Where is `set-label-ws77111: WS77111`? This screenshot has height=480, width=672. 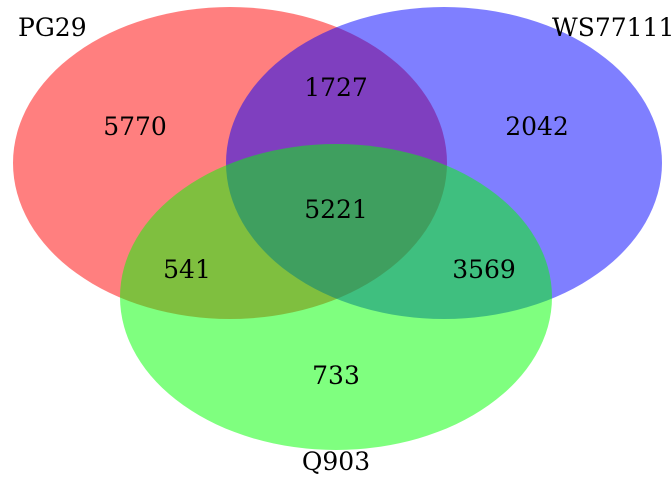
set-label-ws77111: WS77111 is located at coordinates (612, 27).